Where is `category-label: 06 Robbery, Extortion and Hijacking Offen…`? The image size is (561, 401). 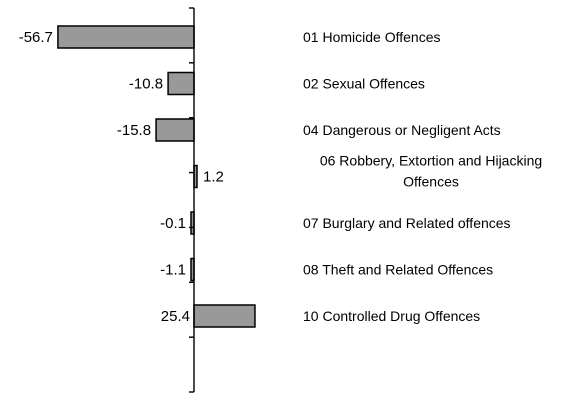 category-label: 06 Robbery, Extortion and Hijacking Offen… is located at coordinates (431, 171).